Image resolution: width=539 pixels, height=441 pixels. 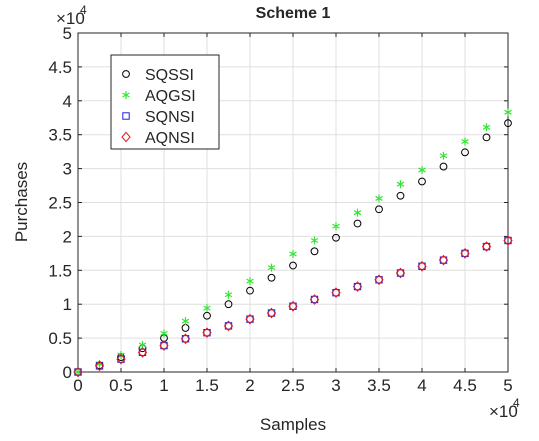 I want to click on y-tick-label: 1.5, so click(x=60, y=270).